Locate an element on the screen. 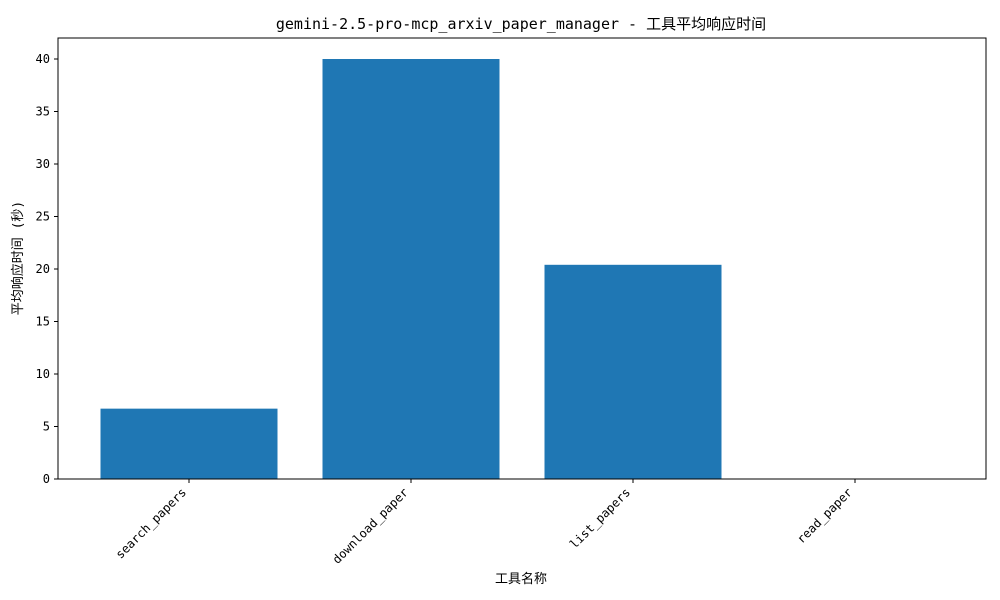 The width and height of the screenshot is (1000, 600). y-tick-label: 30 is located at coordinates (43, 164).